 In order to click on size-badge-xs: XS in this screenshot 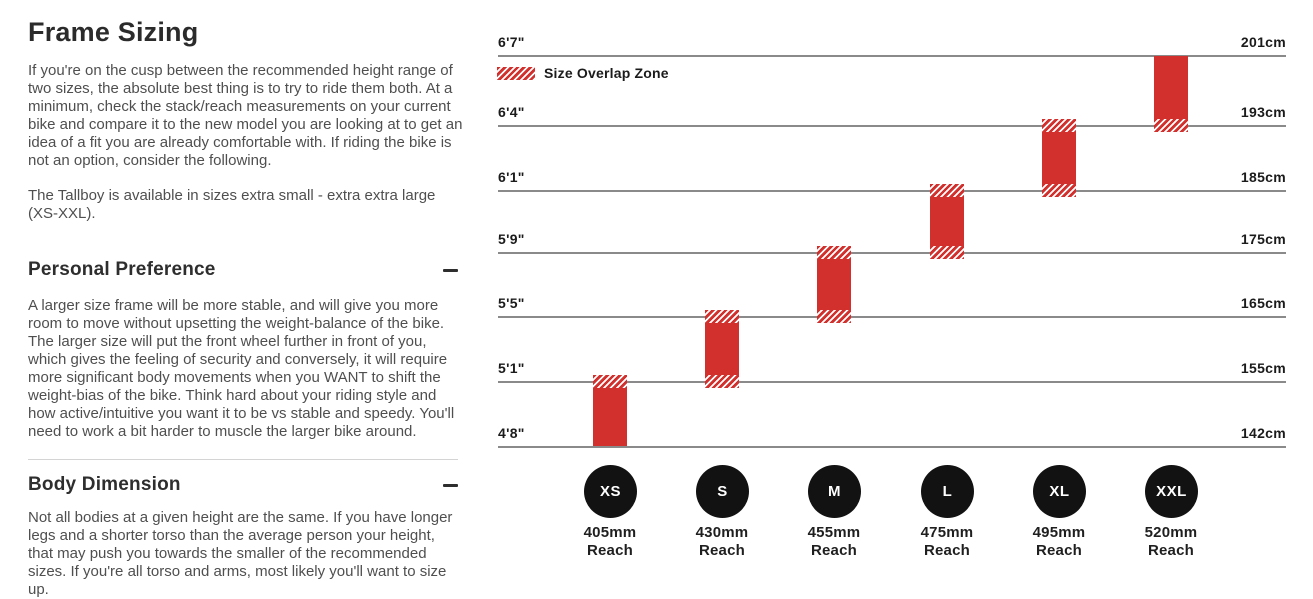, I will do `click(610, 491)`.